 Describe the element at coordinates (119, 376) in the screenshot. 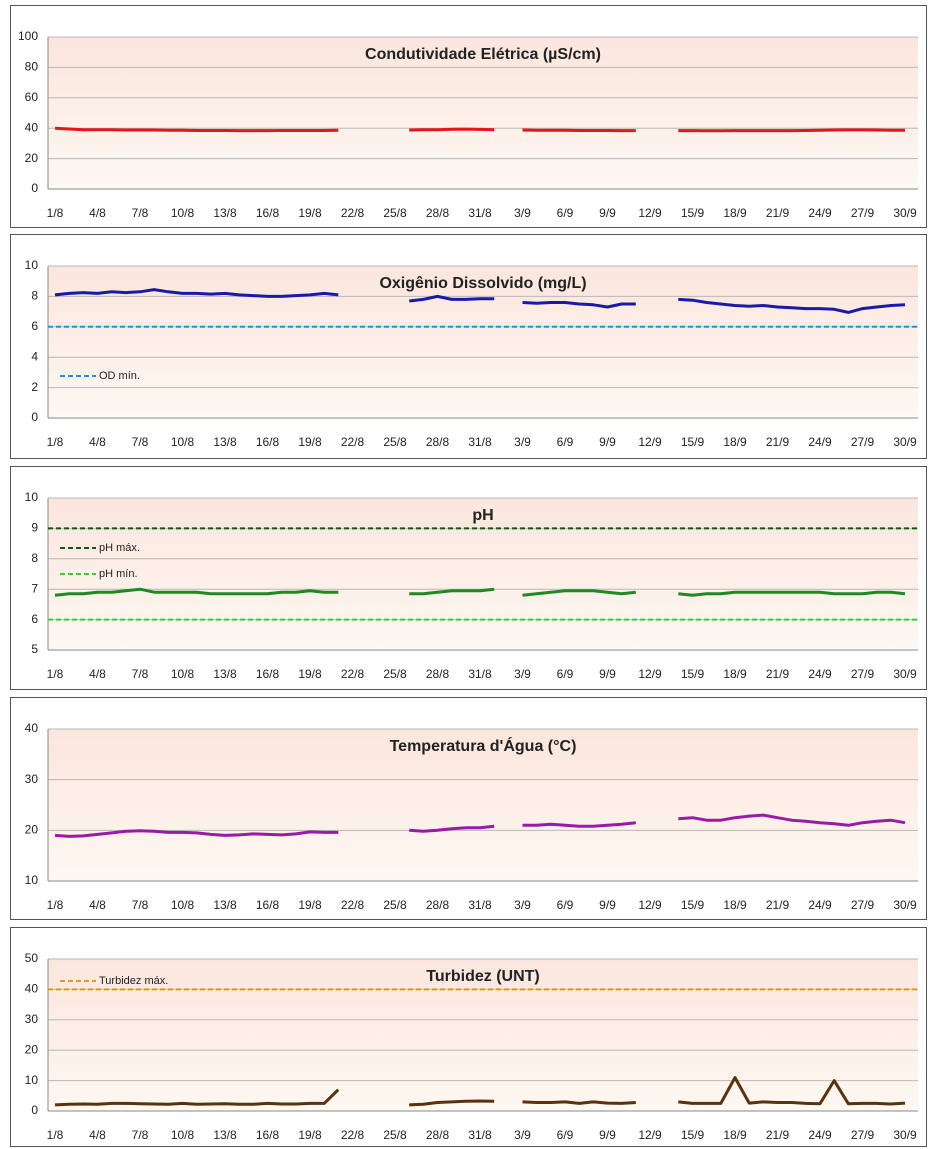

I see `legend-label: OD mín.` at that location.